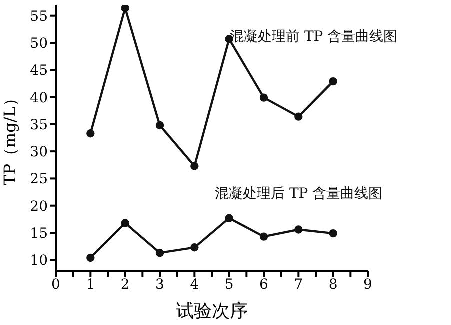  I want to click on y-tick-label: 25, so click(39, 180).